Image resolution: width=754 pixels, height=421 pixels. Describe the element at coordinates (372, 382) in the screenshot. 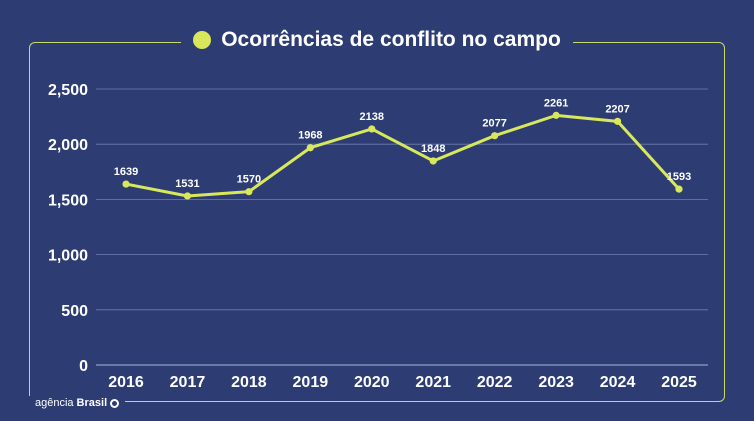

I see `x-tick-label: 2020` at that location.